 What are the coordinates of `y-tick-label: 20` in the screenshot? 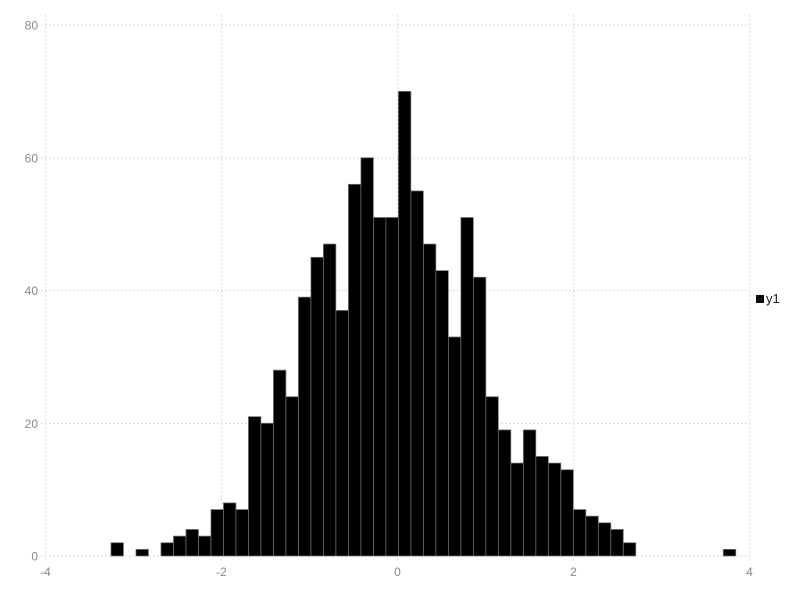 It's located at (32, 424).